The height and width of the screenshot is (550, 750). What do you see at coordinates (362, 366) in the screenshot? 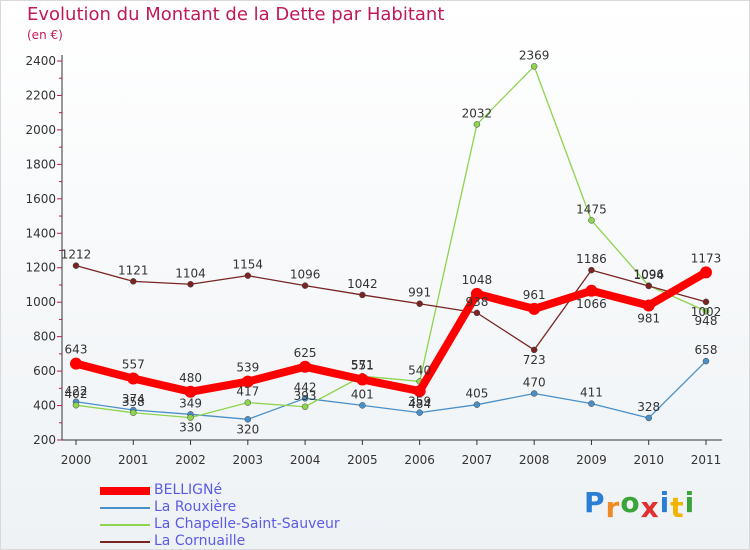
I see `data-label: 551` at bounding box center [362, 366].